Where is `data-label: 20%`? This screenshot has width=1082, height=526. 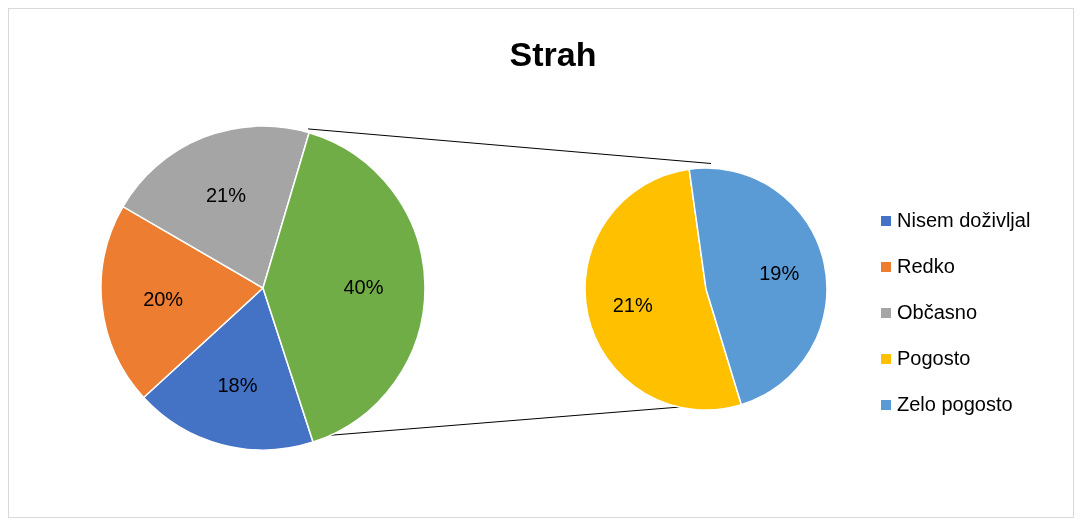
data-label: 20% is located at coordinates (163, 298).